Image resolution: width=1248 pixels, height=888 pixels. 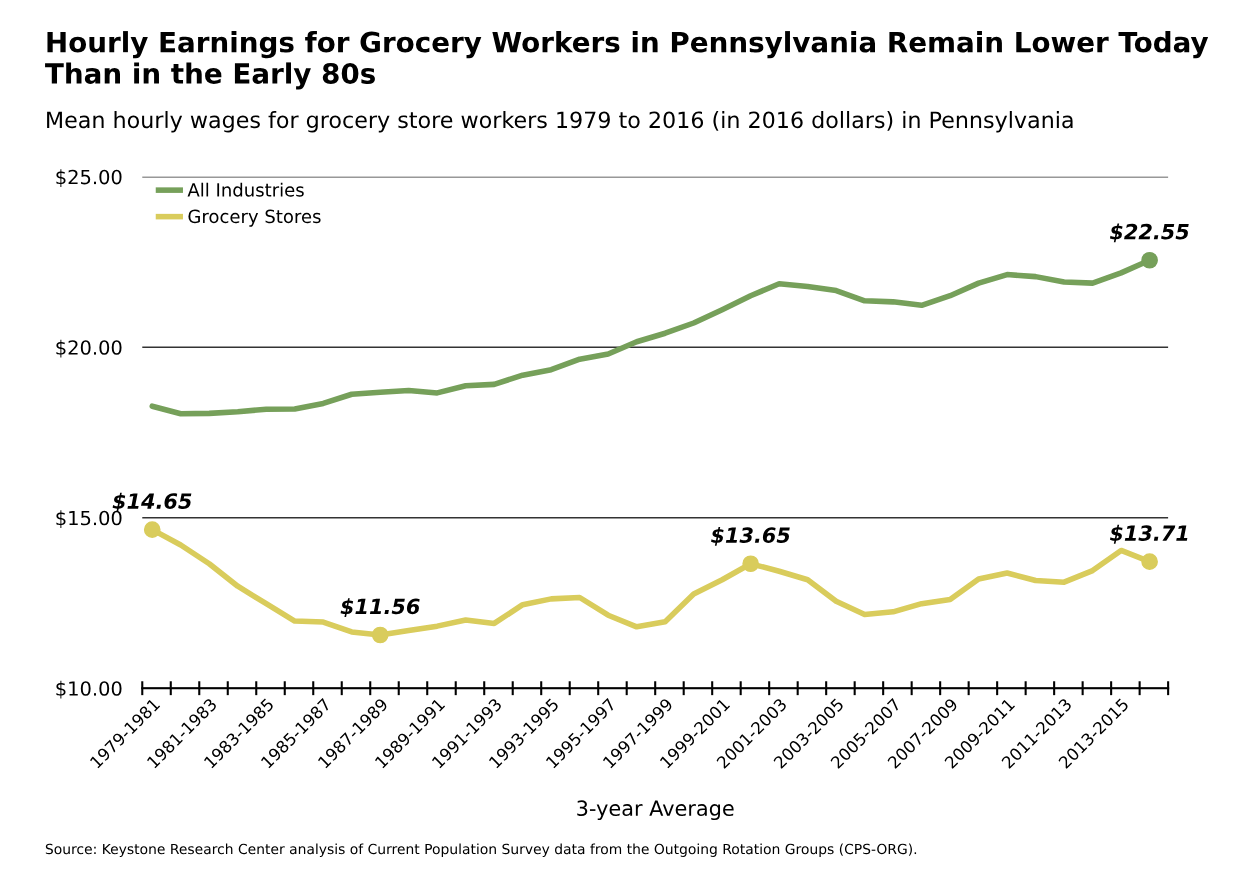 I want to click on y-tick-label: $25.00, so click(x=89, y=178).